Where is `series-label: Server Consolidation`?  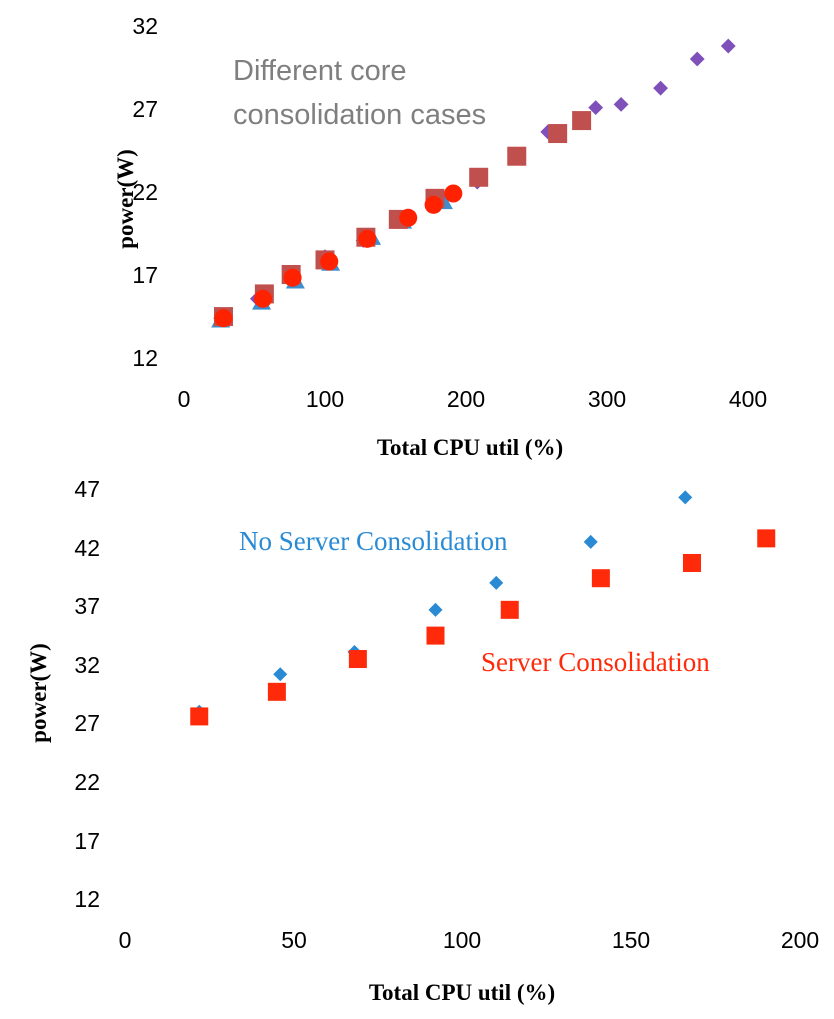
series-label: Server Consolidation is located at coordinates (595, 662).